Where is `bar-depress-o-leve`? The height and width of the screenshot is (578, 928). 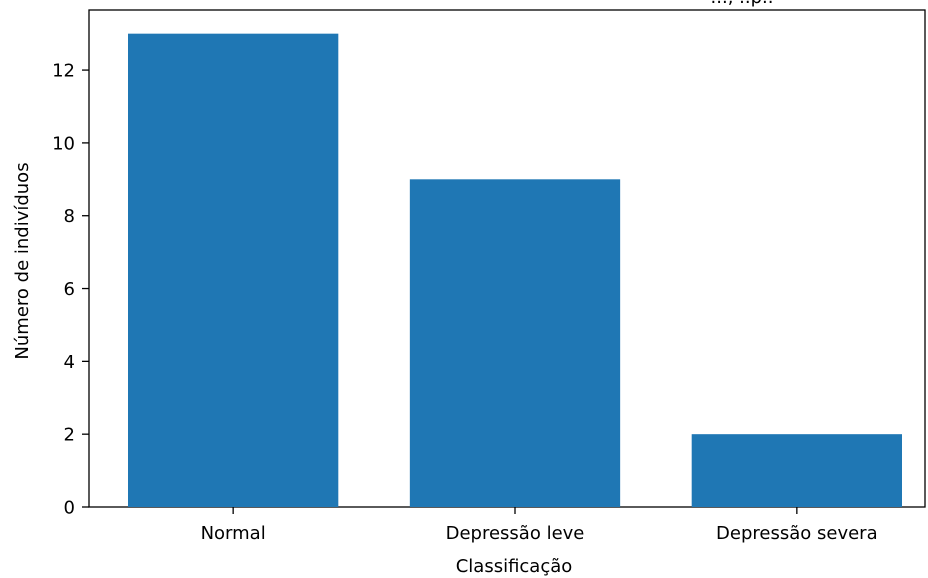
bar-depress-o-leve is located at coordinates (515, 343).